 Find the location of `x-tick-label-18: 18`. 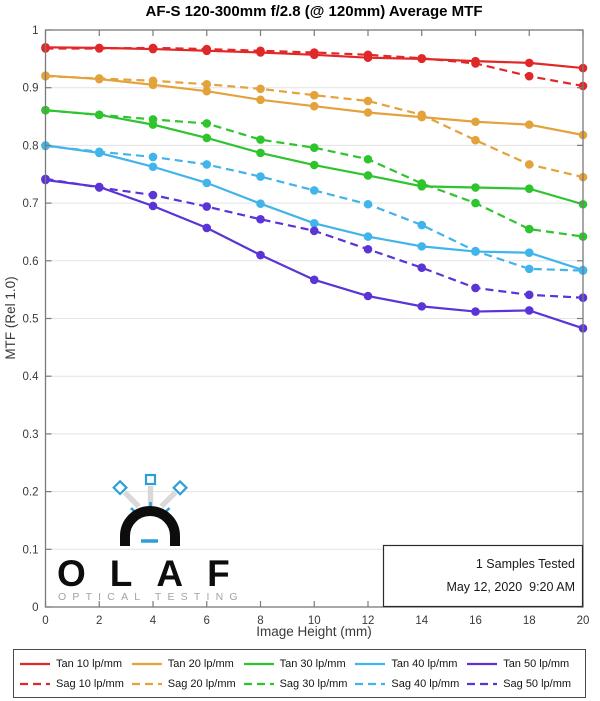

x-tick-label-18: 18 is located at coordinates (529, 621).